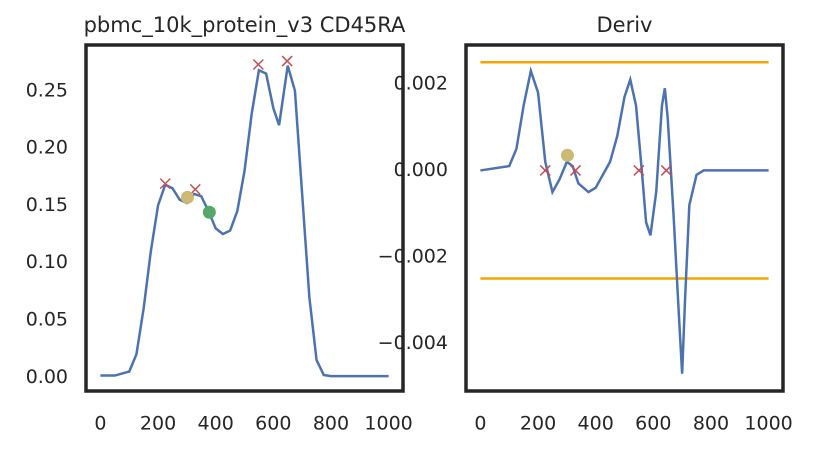 Image resolution: width=813 pixels, height=450 pixels. I want to click on y-tick-label: 0.05, so click(47, 319).